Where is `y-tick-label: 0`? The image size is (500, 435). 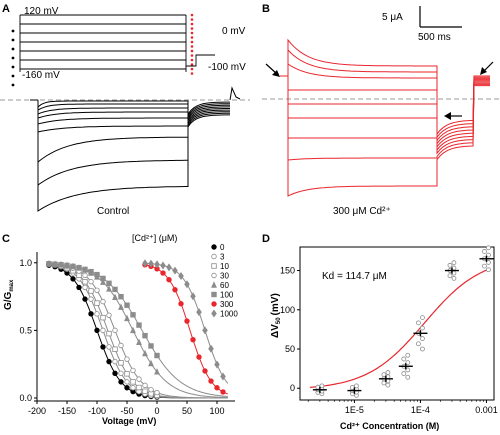 y-tick-label: 0 is located at coordinates (292, 388).